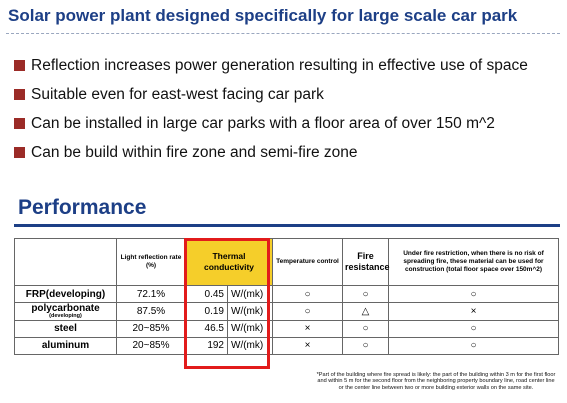  What do you see at coordinates (250, 294) in the screenshot?
I see `thermal-unit: W/(mk)` at bounding box center [250, 294].